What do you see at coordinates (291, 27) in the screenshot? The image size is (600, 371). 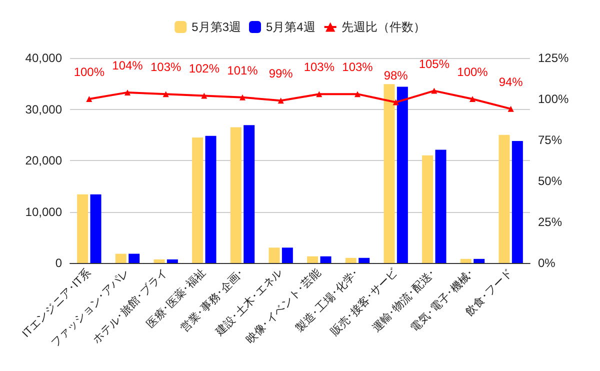 I see `legend-label: 5月第4週` at bounding box center [291, 27].